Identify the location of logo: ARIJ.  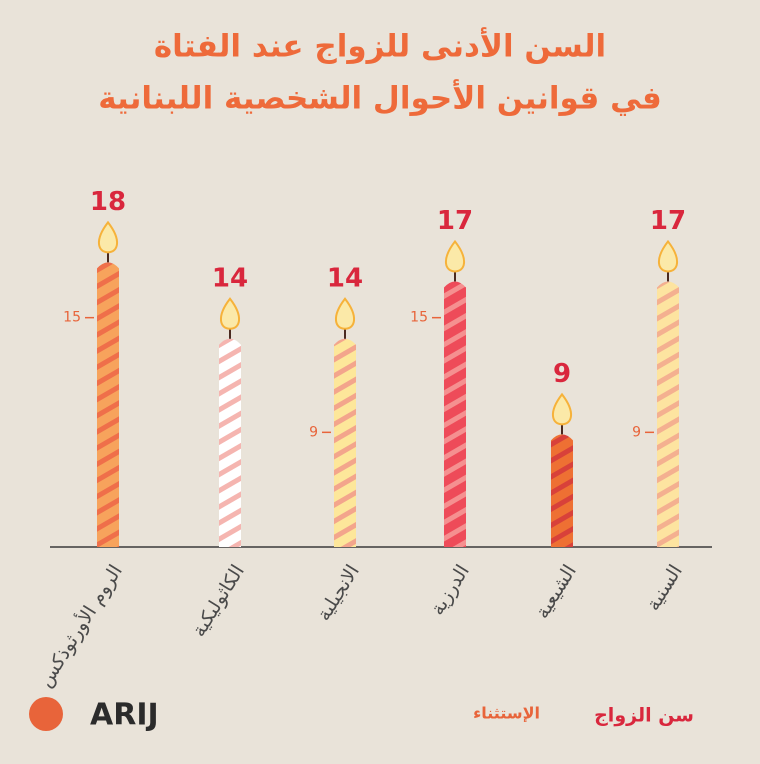
(94, 715).